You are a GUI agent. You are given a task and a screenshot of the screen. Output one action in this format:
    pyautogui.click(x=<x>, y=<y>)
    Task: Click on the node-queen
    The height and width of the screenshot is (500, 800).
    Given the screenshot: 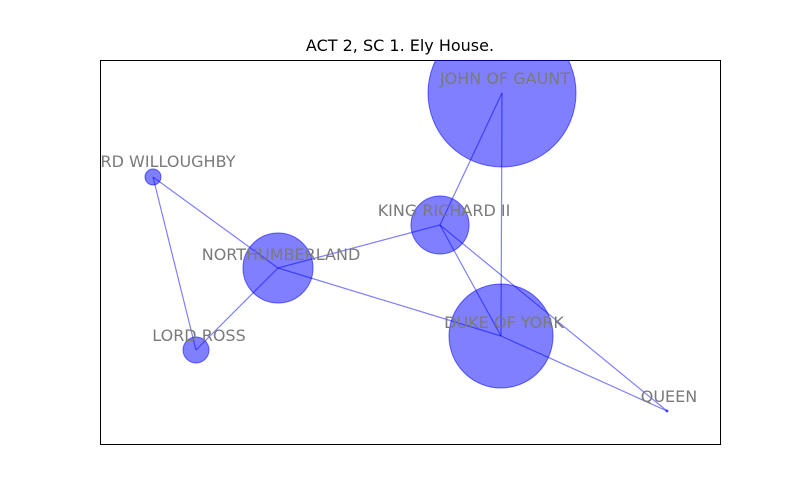 What is the action you would take?
    pyautogui.click(x=667, y=411)
    